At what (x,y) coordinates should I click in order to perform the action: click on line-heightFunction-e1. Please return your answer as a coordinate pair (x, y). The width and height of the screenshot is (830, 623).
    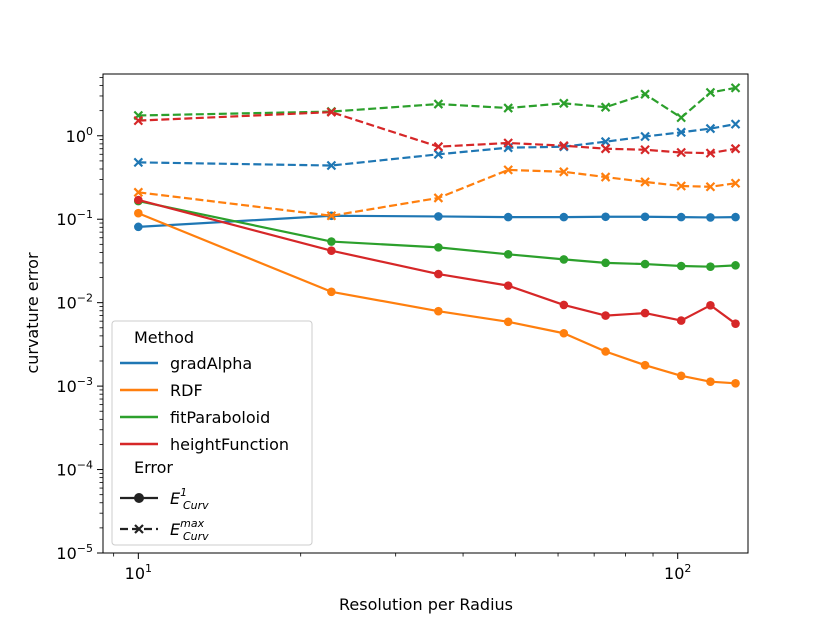
    Looking at the image, I should click on (437, 261).